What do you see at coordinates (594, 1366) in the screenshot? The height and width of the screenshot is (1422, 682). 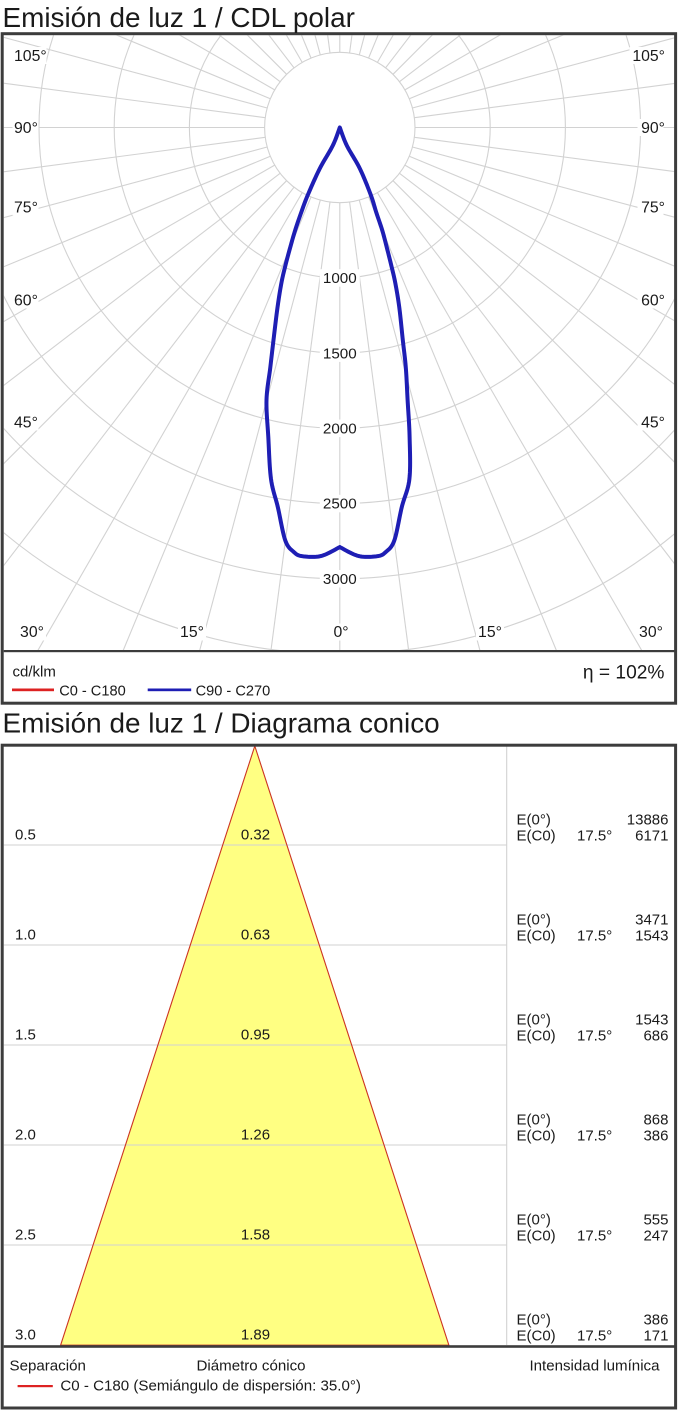 I see `svg-text: Intensidad lumínica` at bounding box center [594, 1366].